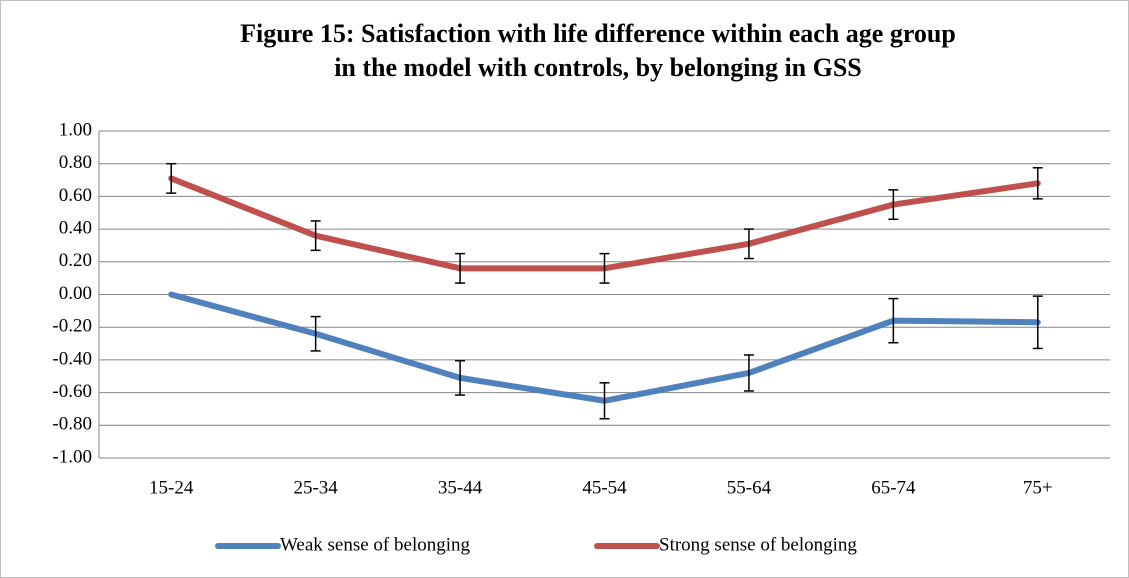 The width and height of the screenshot is (1129, 578). I want to click on x-tick-label: 55-64, so click(749, 487).